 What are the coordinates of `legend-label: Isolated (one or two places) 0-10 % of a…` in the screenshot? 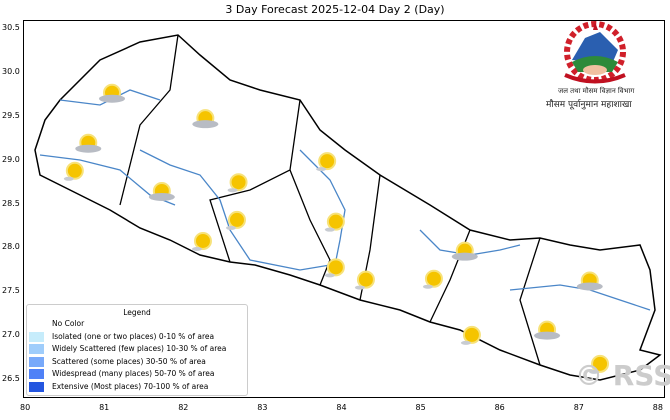 It's located at (133, 336).